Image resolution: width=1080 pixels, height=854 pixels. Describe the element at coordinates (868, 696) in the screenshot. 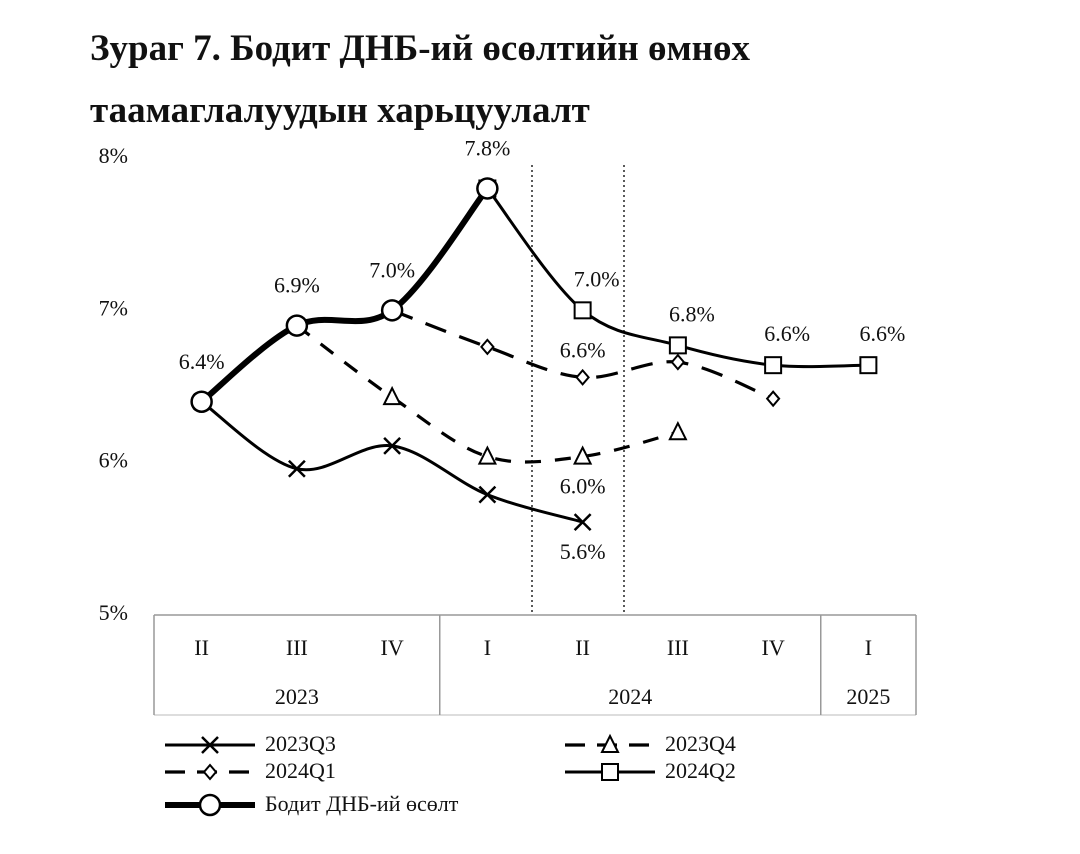

I see `year-label: 2025` at that location.